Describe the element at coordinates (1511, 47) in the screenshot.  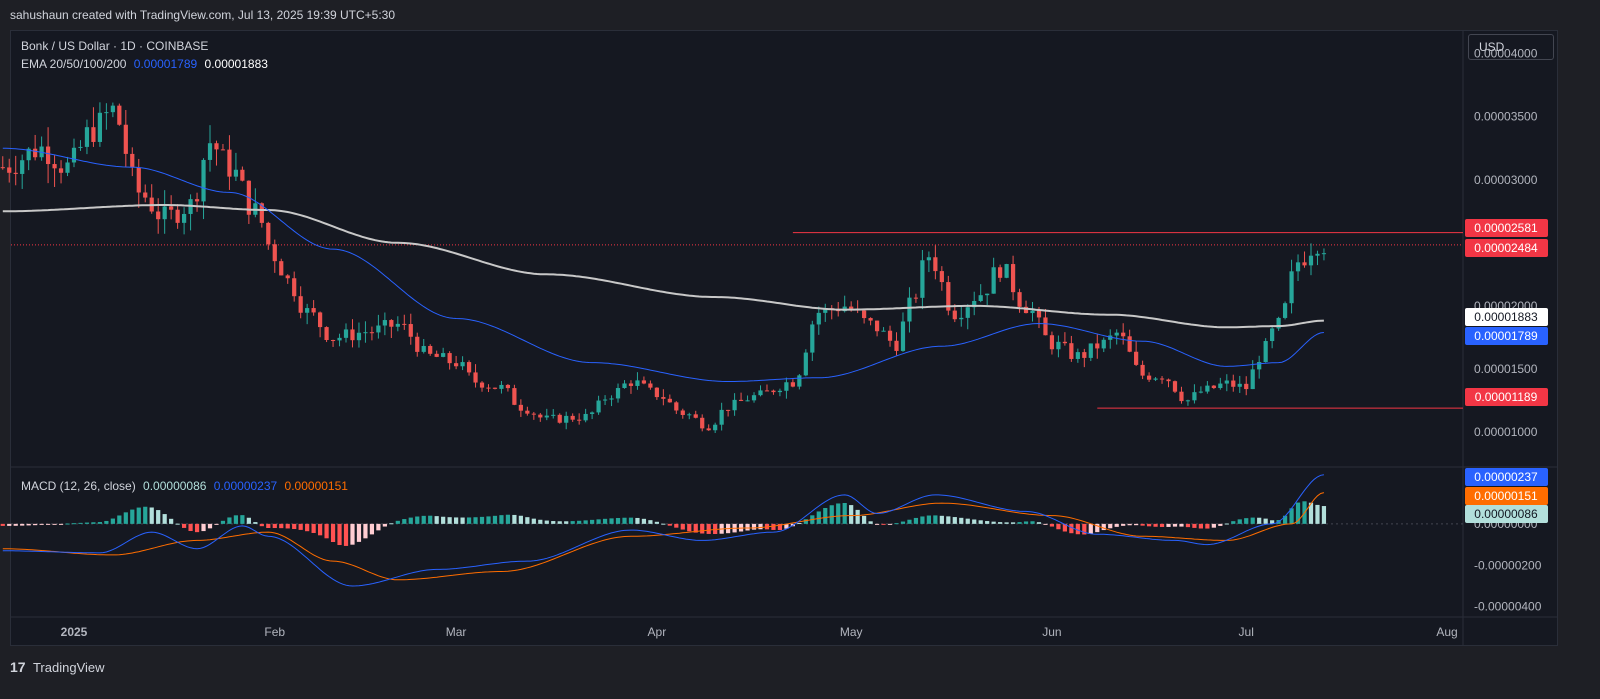
I see `currency-button: USD` at that location.